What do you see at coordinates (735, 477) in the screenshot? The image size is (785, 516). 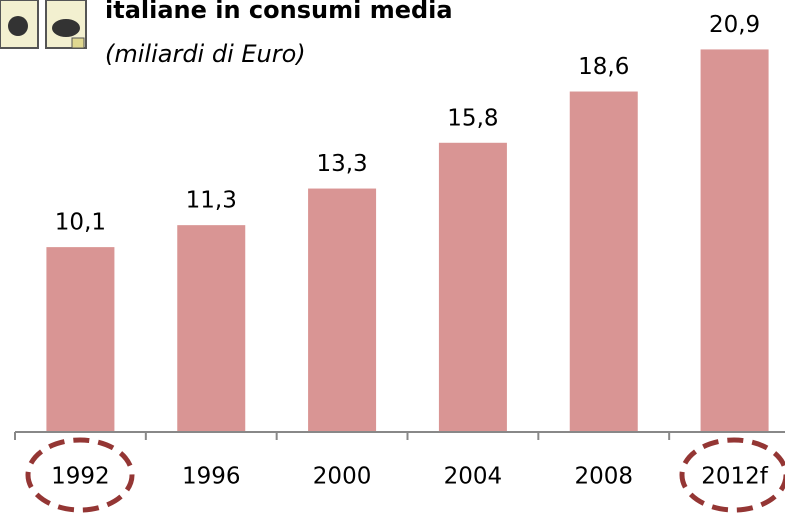 I see `x-tick-label: 2012f` at bounding box center [735, 477].